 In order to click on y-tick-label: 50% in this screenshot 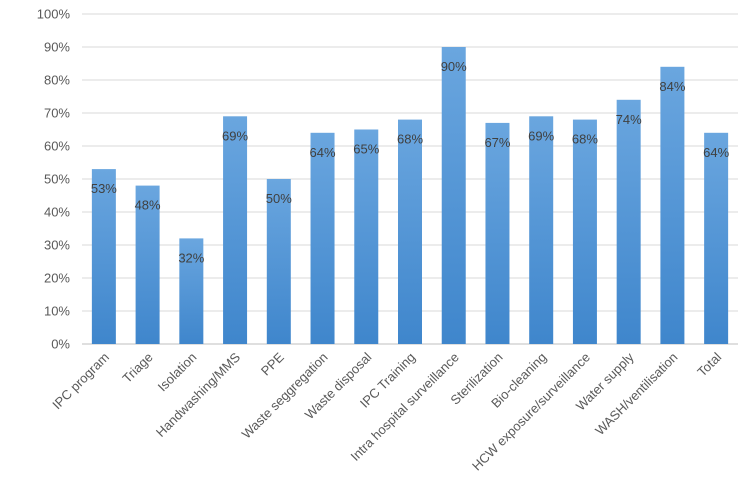, I will do `click(57, 179)`.